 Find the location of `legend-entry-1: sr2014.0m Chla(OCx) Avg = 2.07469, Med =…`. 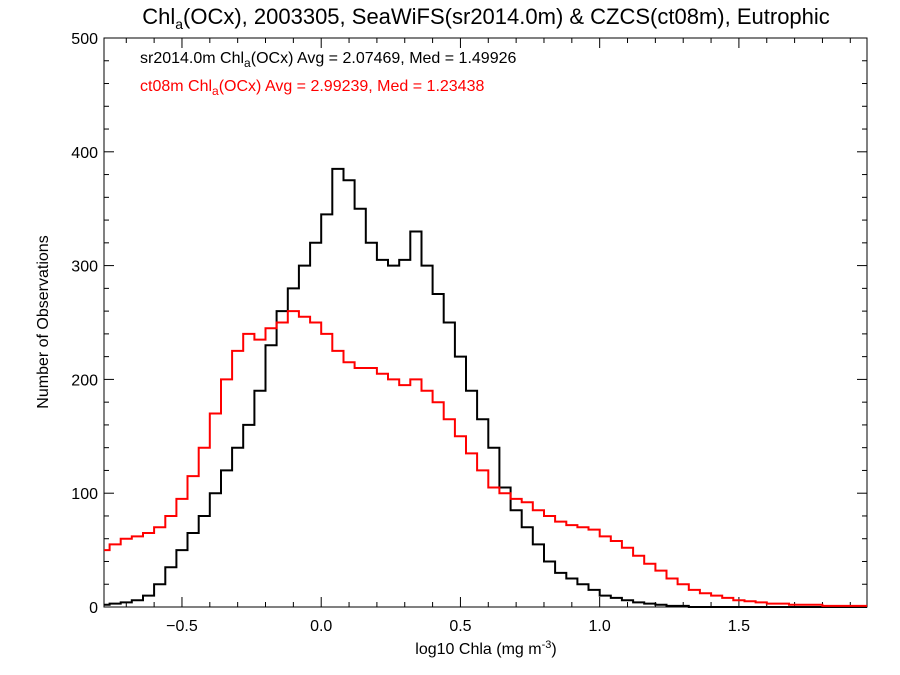

legend-entry-1: sr2014.0m Chla(OCx) Avg = 2.07469, Med =… is located at coordinates (328, 60).